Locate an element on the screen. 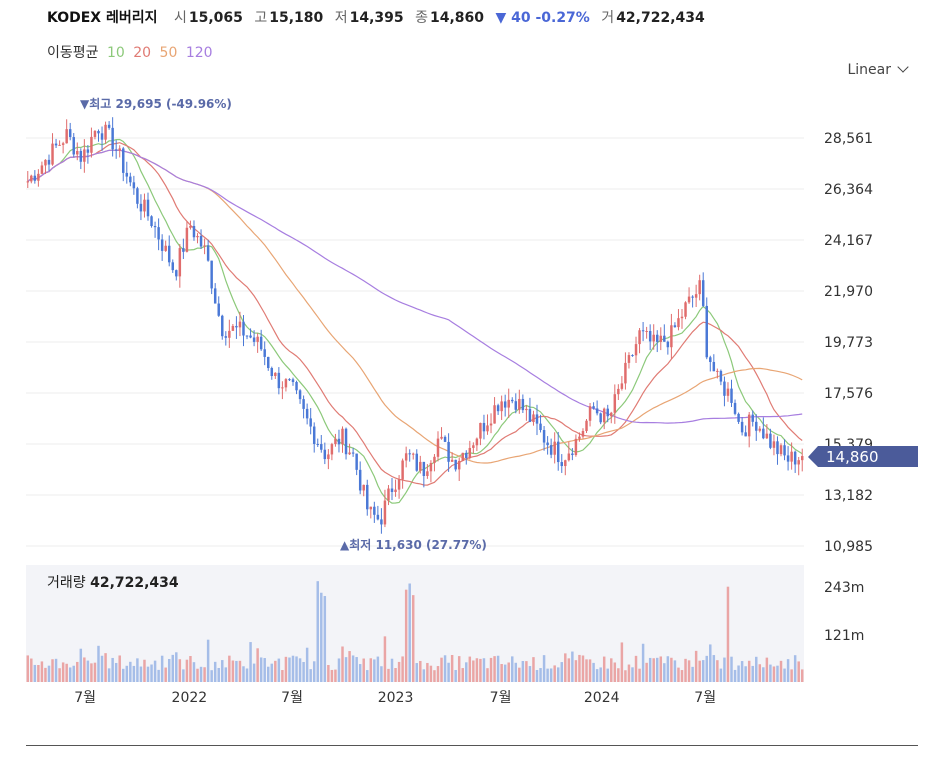  open-value: 15,065 is located at coordinates (215, 18).